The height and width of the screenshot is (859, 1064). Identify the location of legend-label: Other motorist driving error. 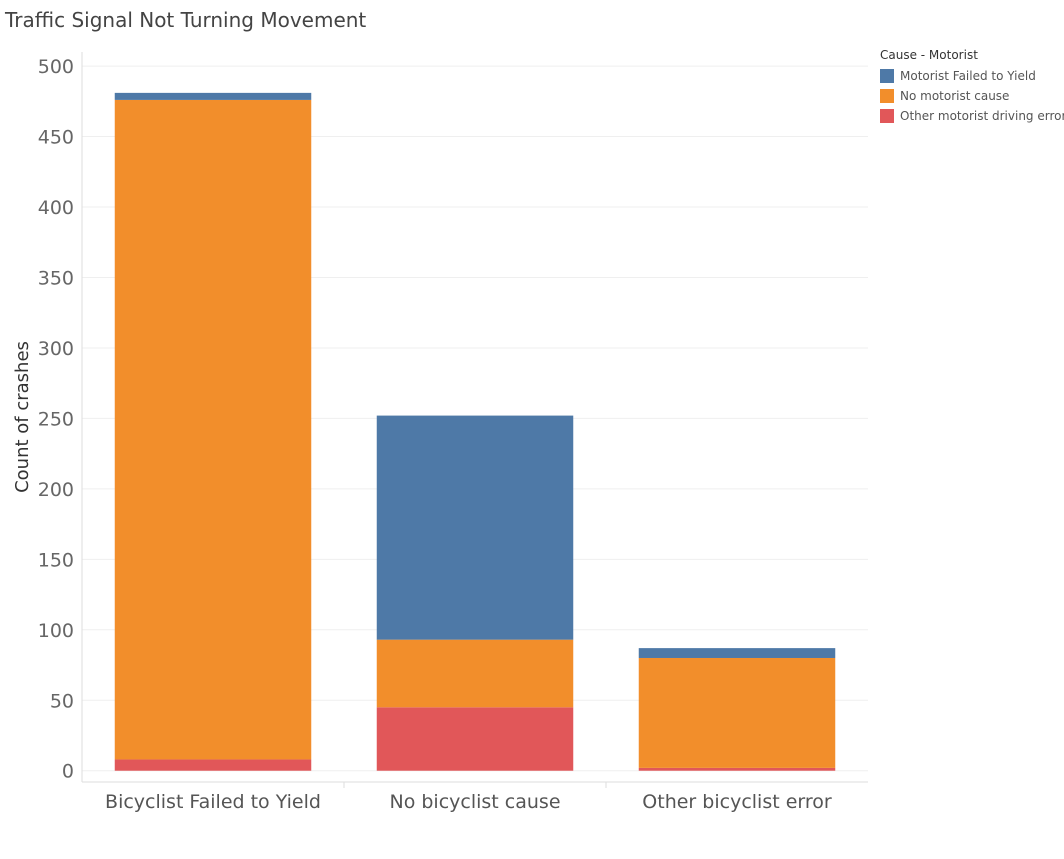
(982, 116).